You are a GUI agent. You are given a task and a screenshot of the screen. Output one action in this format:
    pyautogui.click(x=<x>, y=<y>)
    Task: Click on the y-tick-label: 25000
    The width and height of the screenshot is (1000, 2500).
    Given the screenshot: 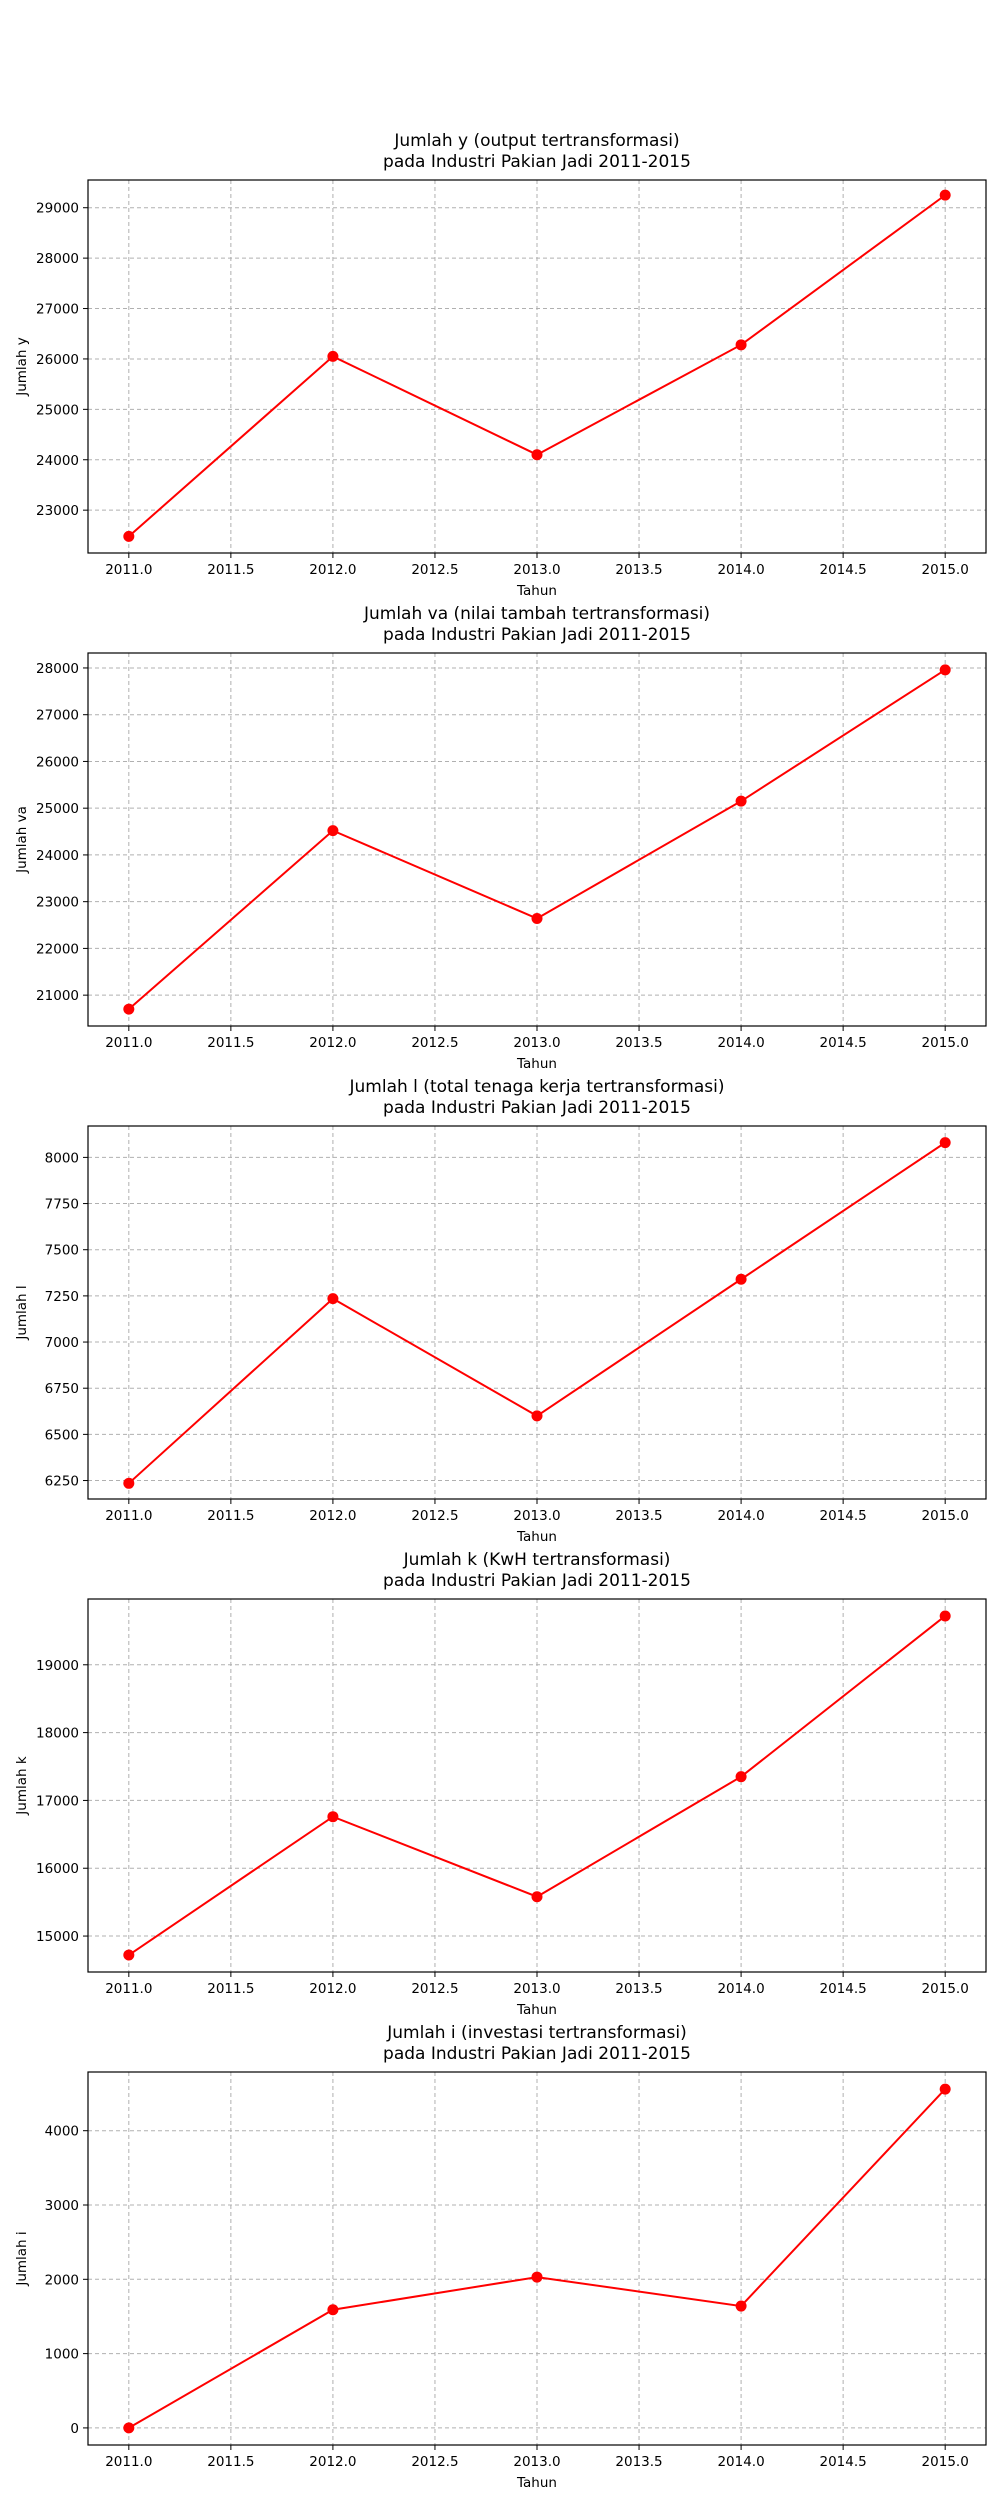 What is the action you would take?
    pyautogui.click(x=57, y=809)
    